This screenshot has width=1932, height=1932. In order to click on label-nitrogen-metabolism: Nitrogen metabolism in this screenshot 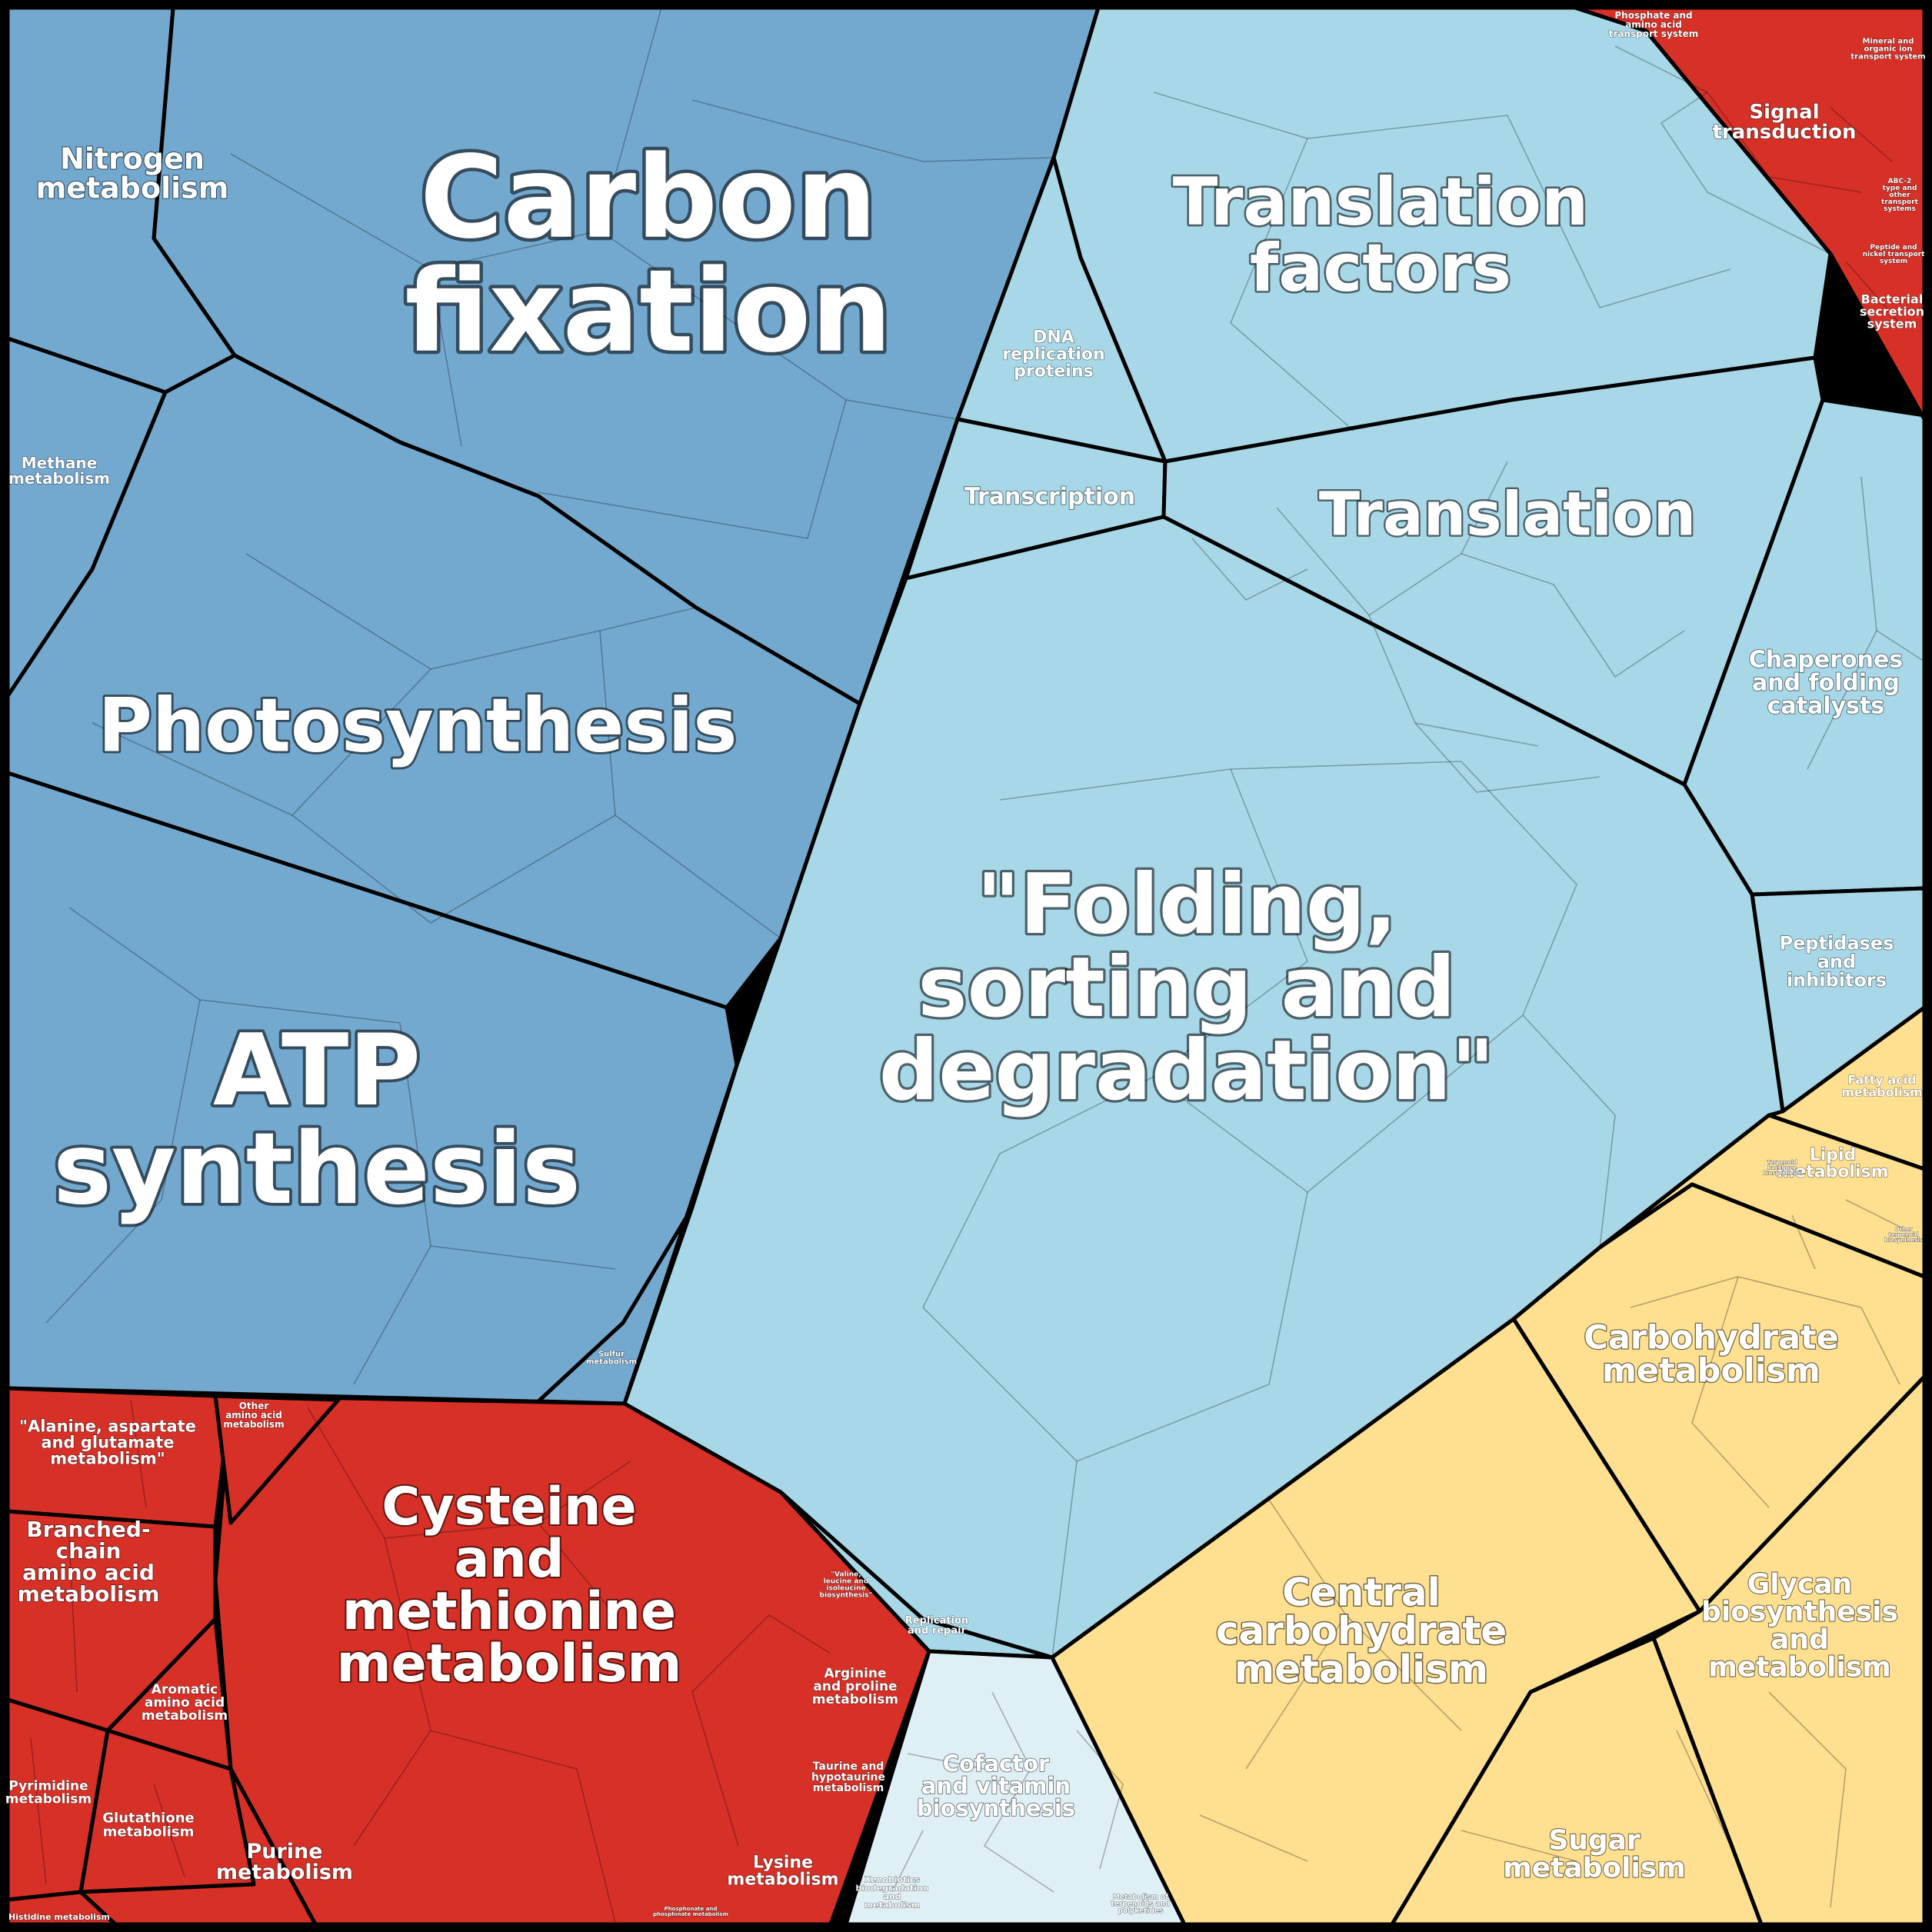, I will do `click(132, 173)`.